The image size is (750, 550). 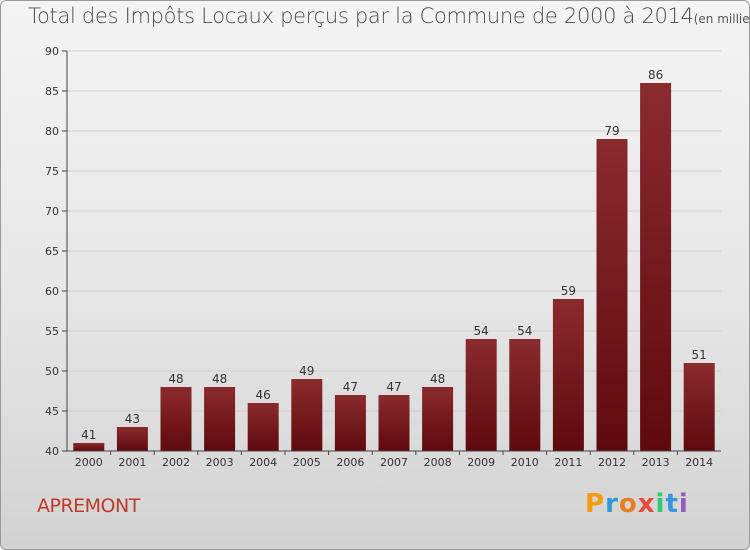 What do you see at coordinates (611, 131) in the screenshot?
I see `bar-value-label: 79` at bounding box center [611, 131].